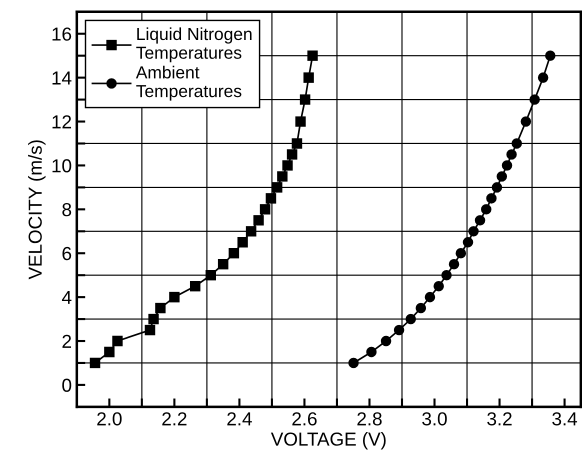 This screenshot has width=582, height=472. What do you see at coordinates (239, 419) in the screenshot?
I see `x-tick-label: 2.4` at bounding box center [239, 419].